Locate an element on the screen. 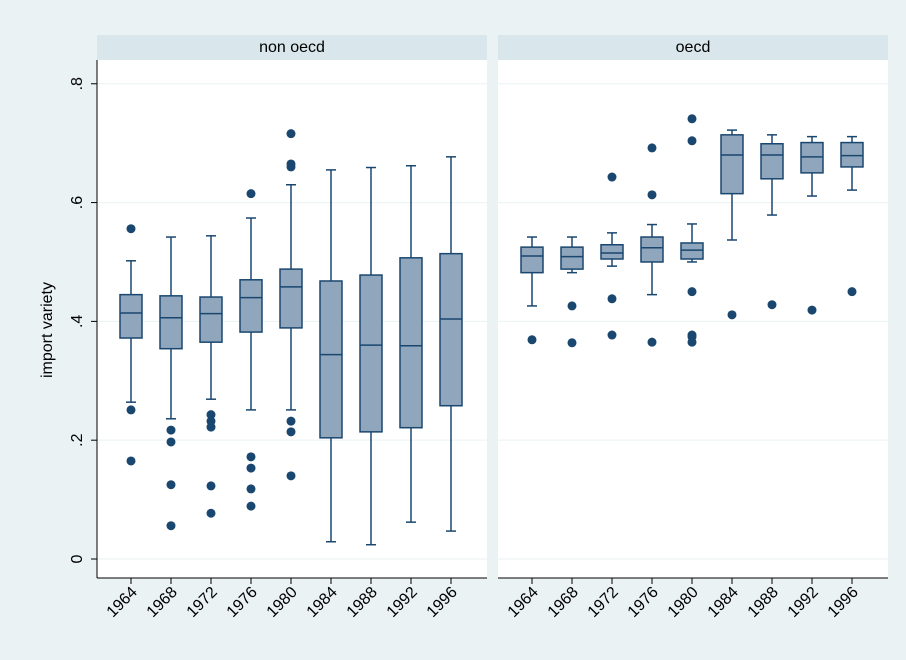  y-tick-label: .8 is located at coordinates (77, 83).